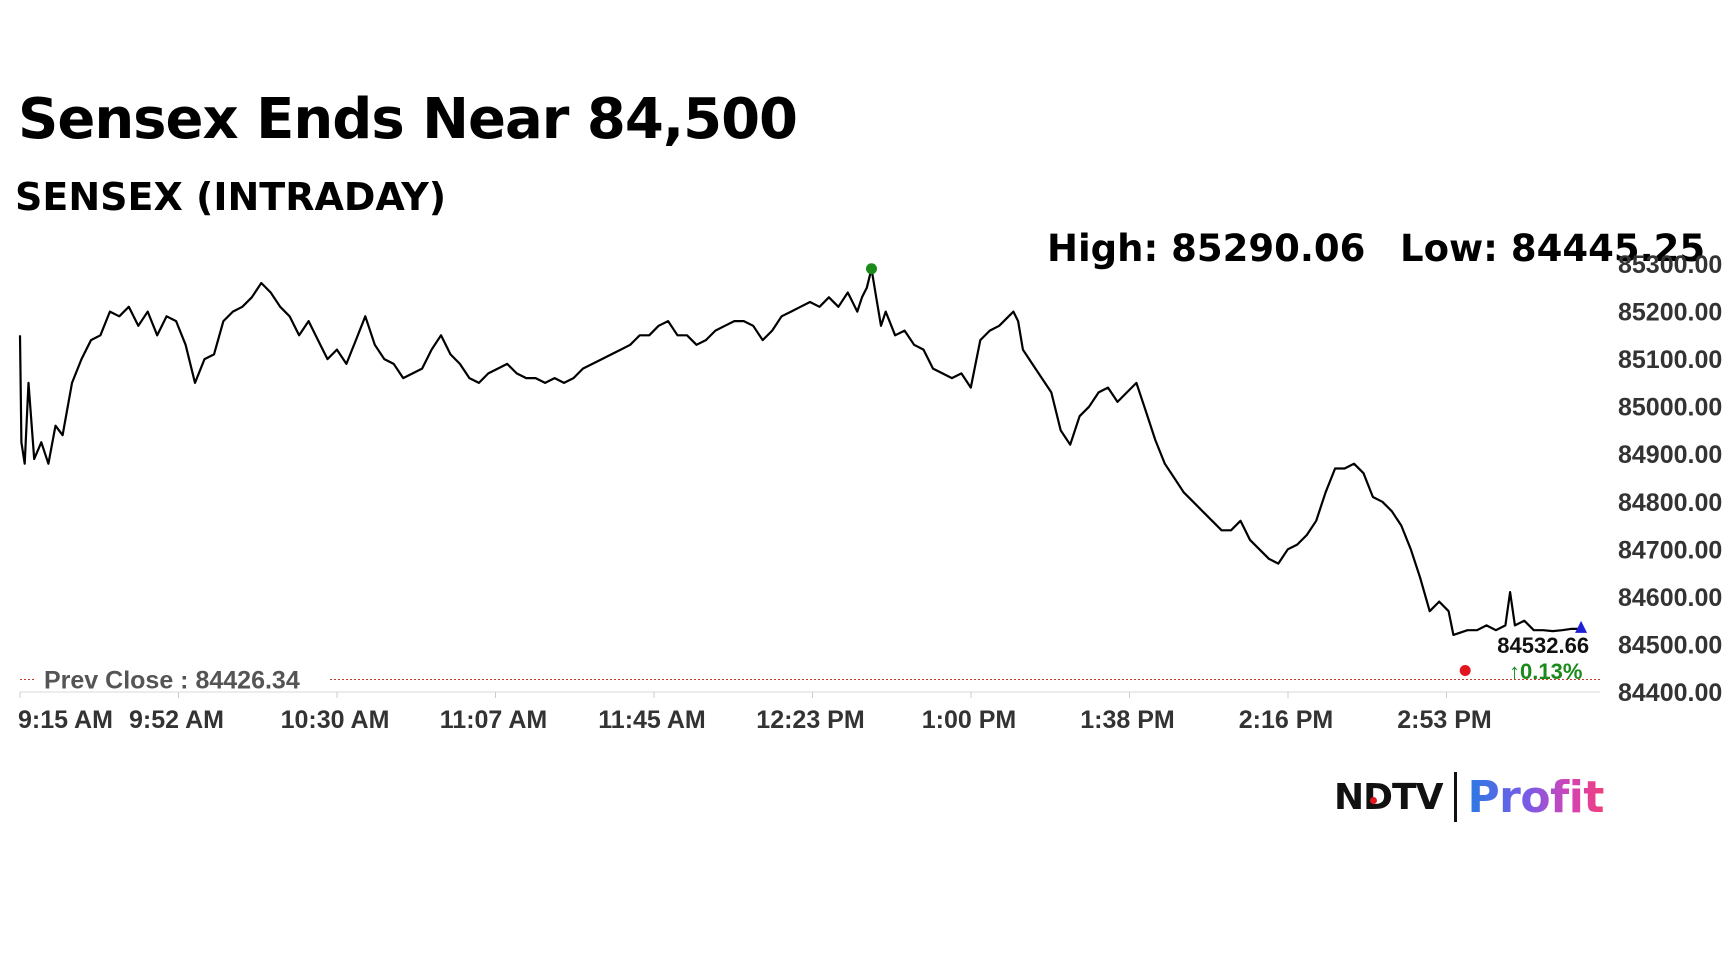 The height and width of the screenshot is (972, 1728). I want to click on y-tick-label: 85100.00, so click(1670, 360).